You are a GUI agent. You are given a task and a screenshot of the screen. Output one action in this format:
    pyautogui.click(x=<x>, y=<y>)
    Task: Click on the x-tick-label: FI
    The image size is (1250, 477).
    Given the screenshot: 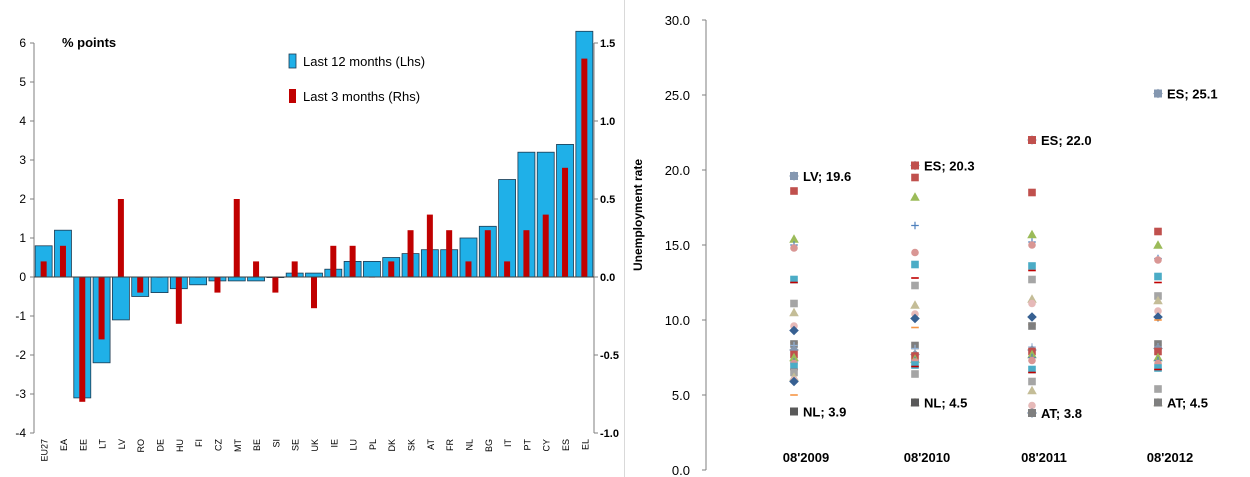 What is the action you would take?
    pyautogui.click(x=199, y=443)
    